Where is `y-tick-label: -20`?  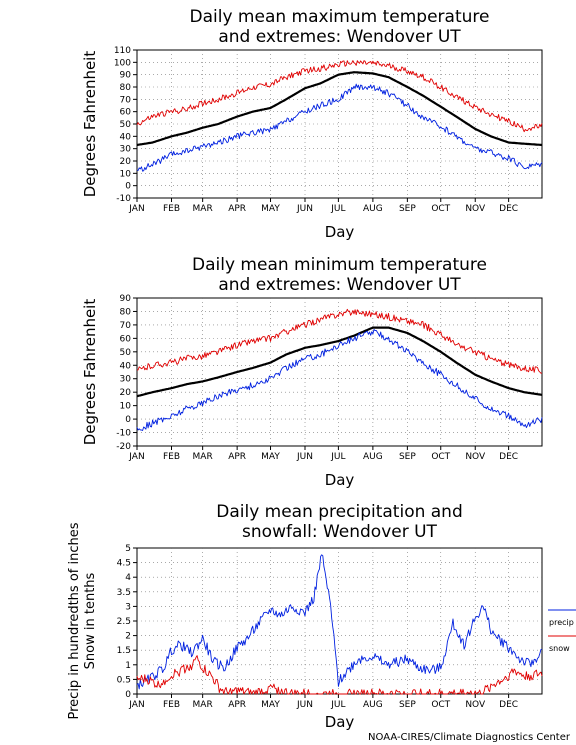 y-tick-label: -20 is located at coordinates (123, 447).